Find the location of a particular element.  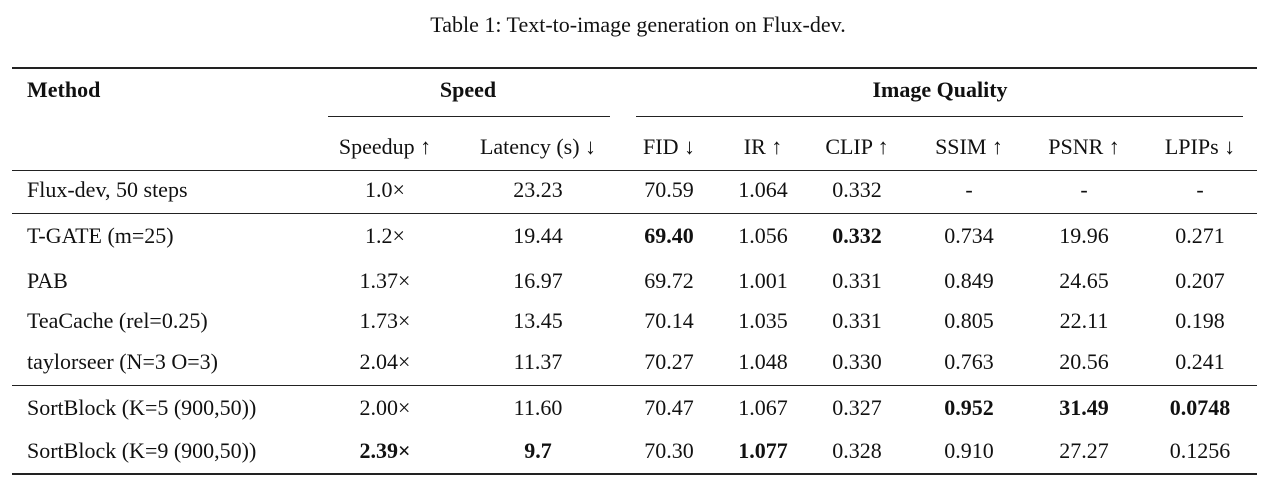

table-cell: 0.763 is located at coordinates (969, 361).